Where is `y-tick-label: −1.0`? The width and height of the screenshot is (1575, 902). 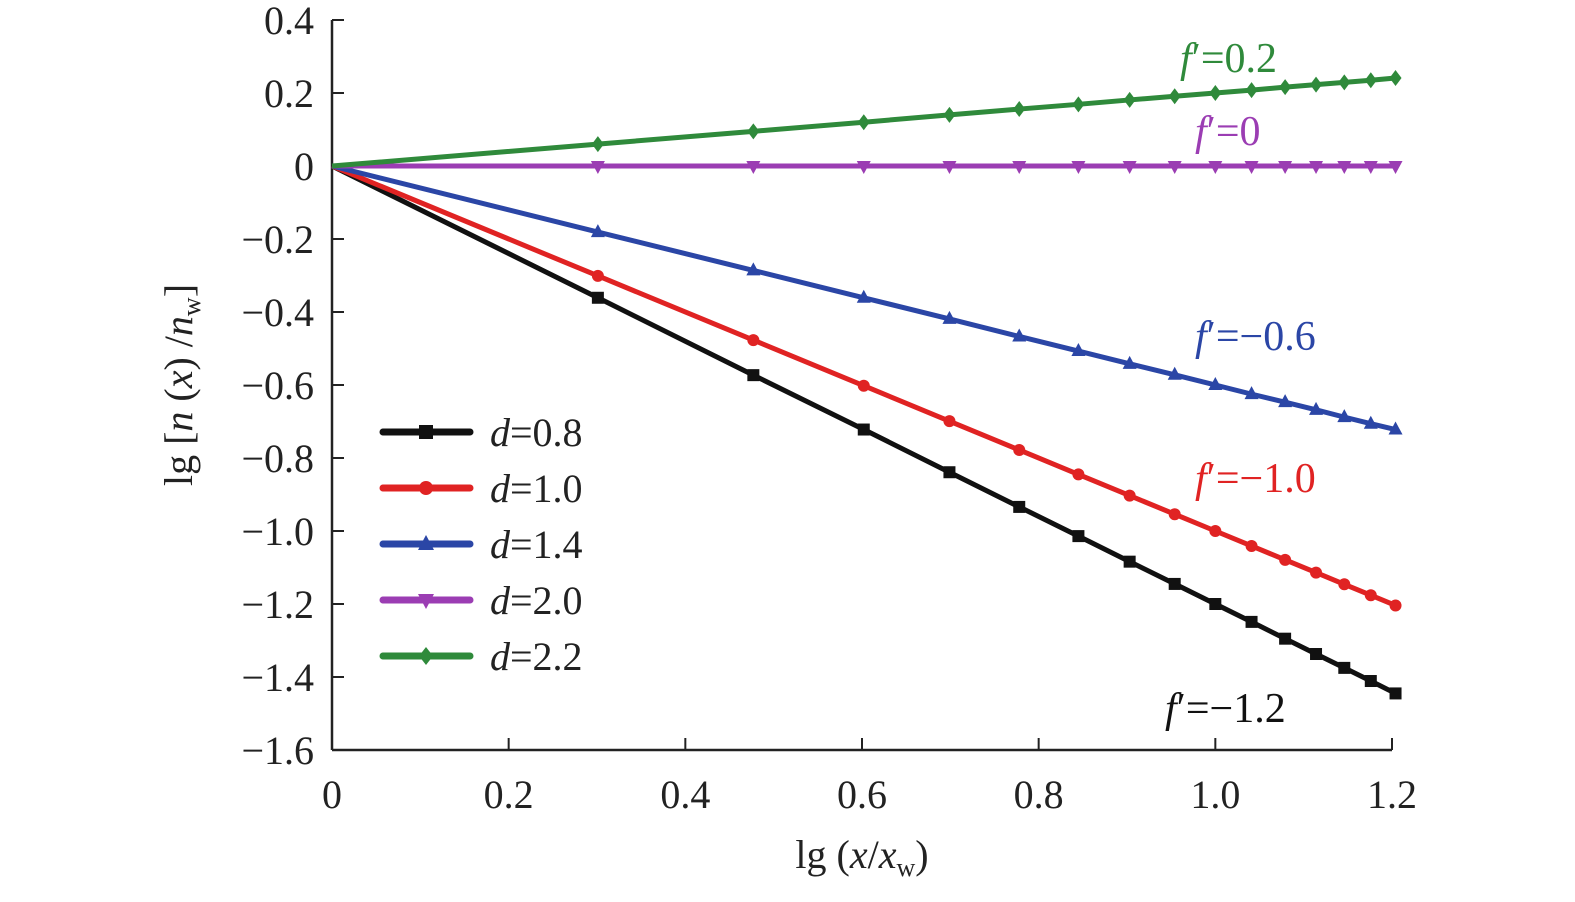 y-tick-label: −1.0 is located at coordinates (277, 531).